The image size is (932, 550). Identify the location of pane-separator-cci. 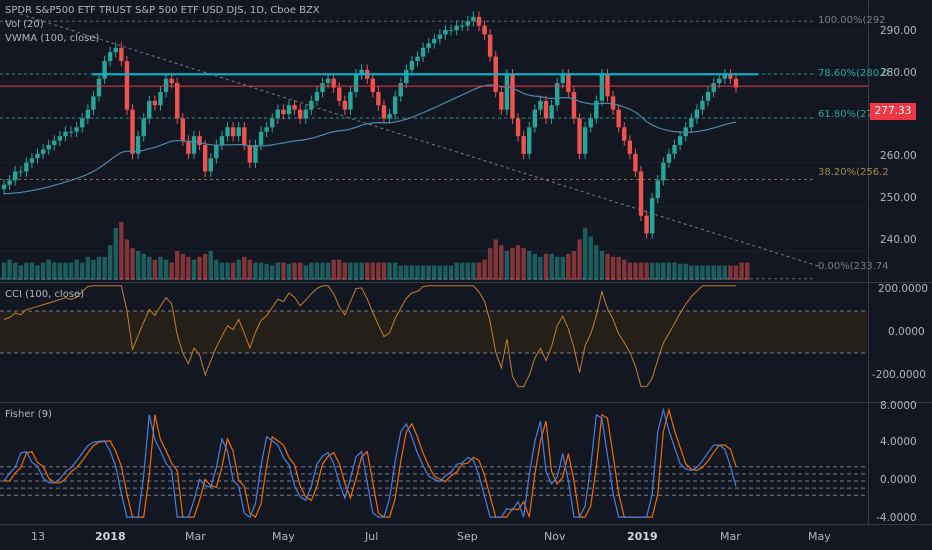
(466, 282).